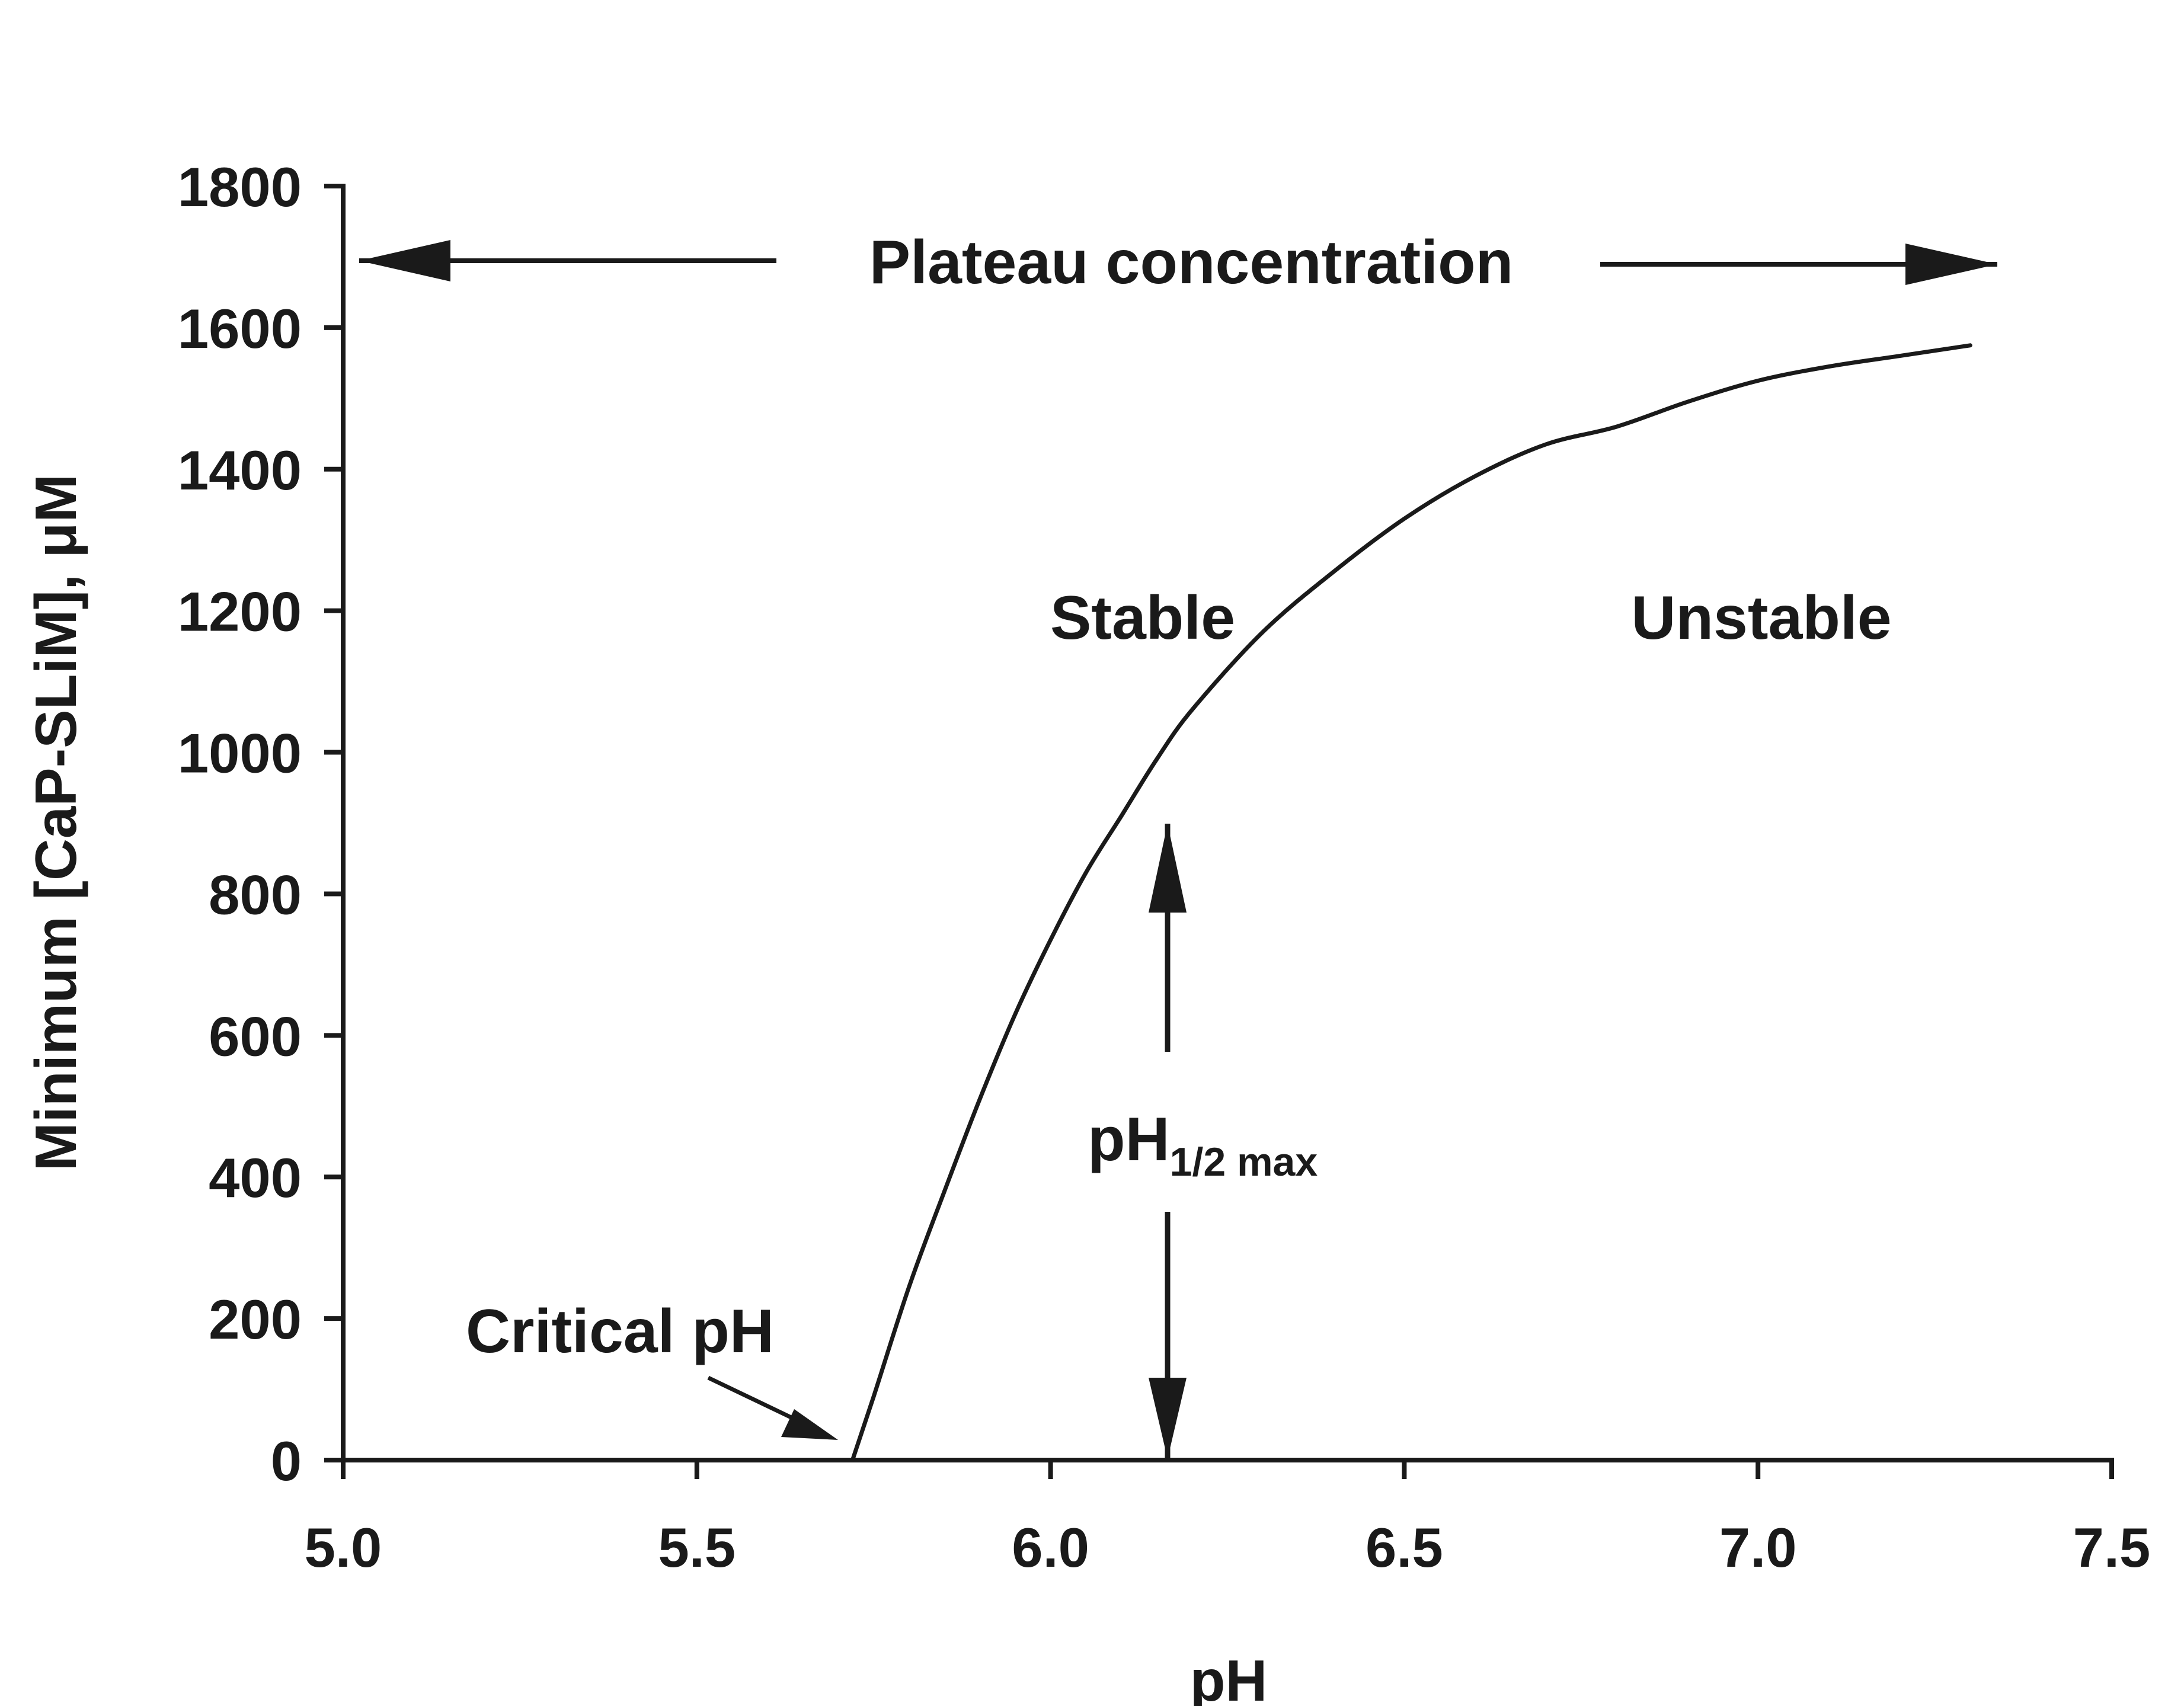 The height and width of the screenshot is (1706, 2184). Describe the element at coordinates (1758, 1547) in the screenshot. I see `x-tick-label: 7.0` at that location.